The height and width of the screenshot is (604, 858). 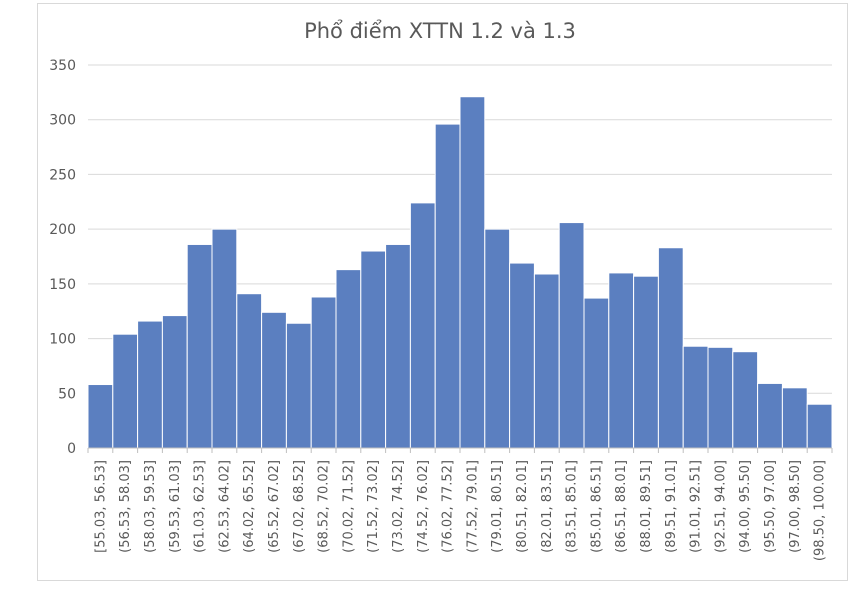 I want to click on x-tick-label: (65.52, 67.02], so click(x=274, y=506).